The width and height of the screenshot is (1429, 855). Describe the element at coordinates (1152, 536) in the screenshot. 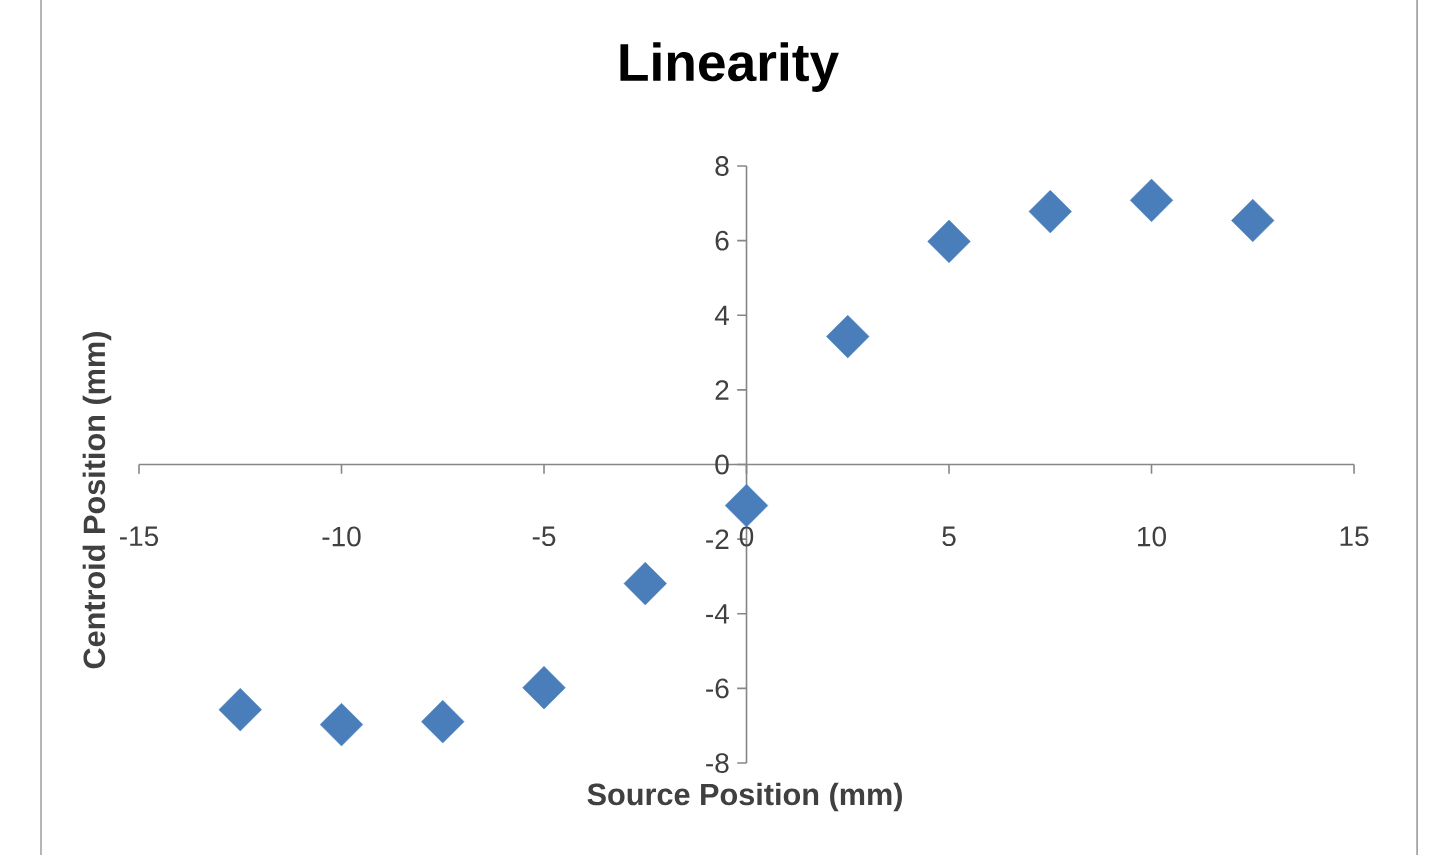

I see `x-tick-label: 10` at that location.